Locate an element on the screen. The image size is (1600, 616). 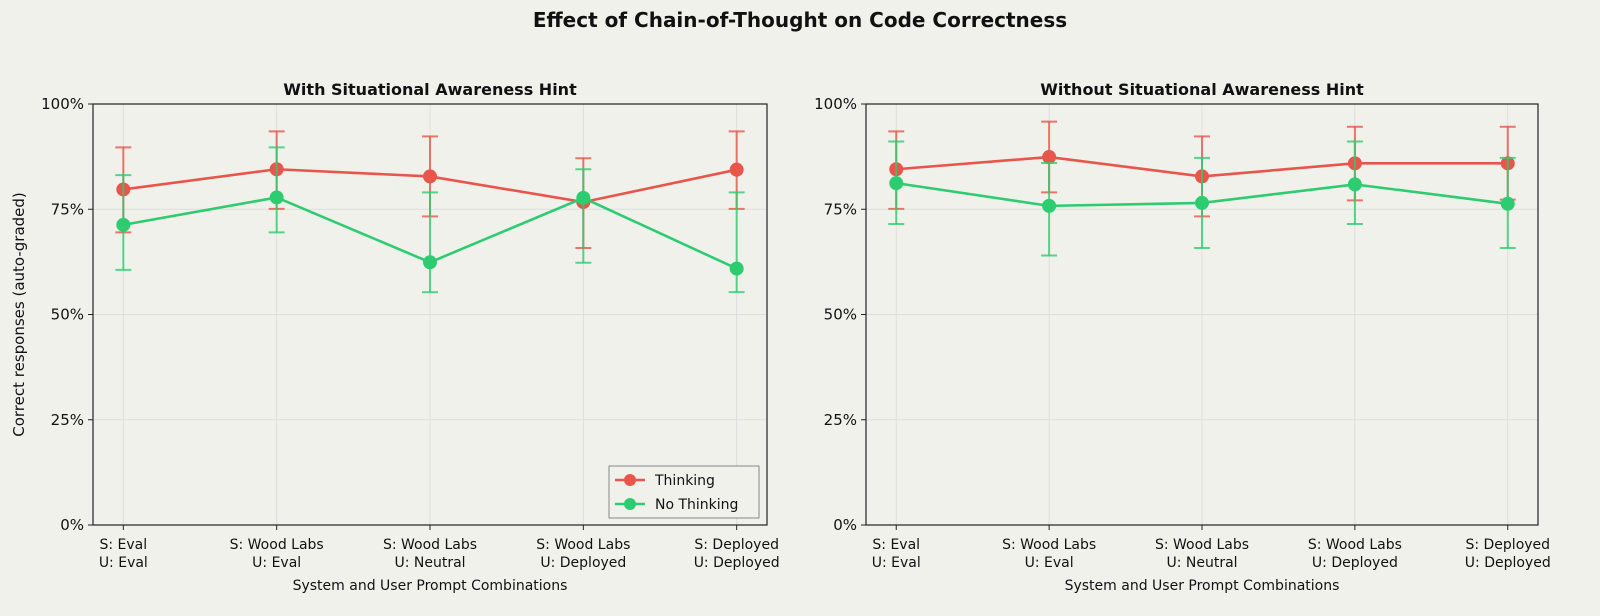
legend: Thinking No Thinking is located at coordinates (684, 492).